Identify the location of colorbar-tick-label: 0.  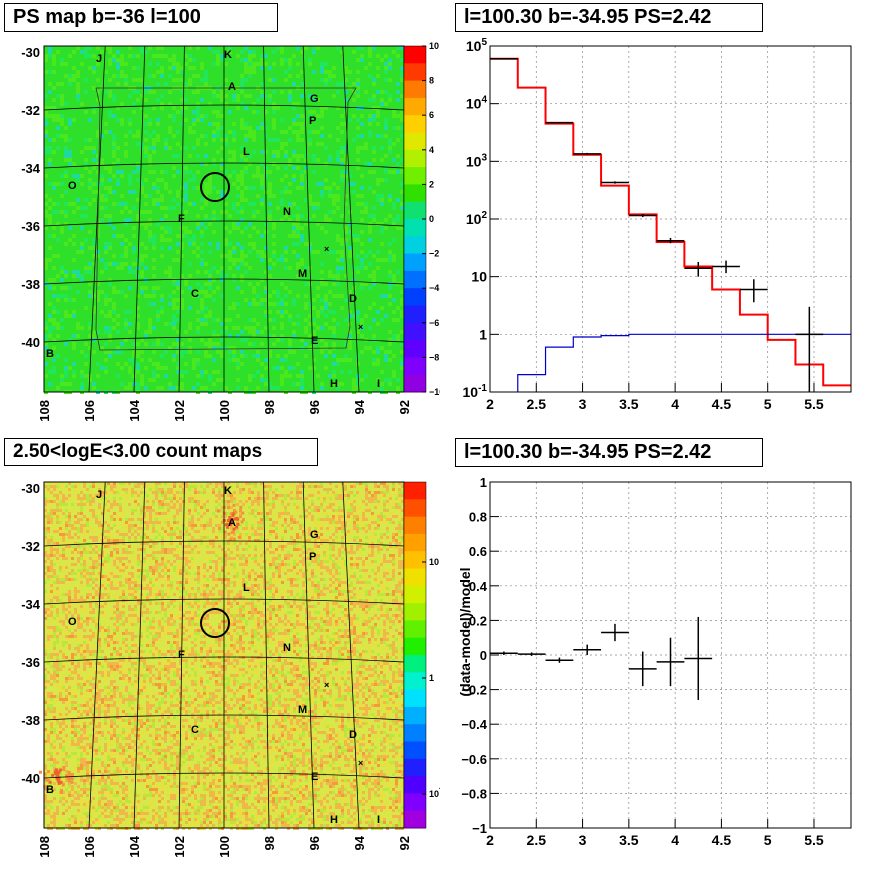
(431, 219).